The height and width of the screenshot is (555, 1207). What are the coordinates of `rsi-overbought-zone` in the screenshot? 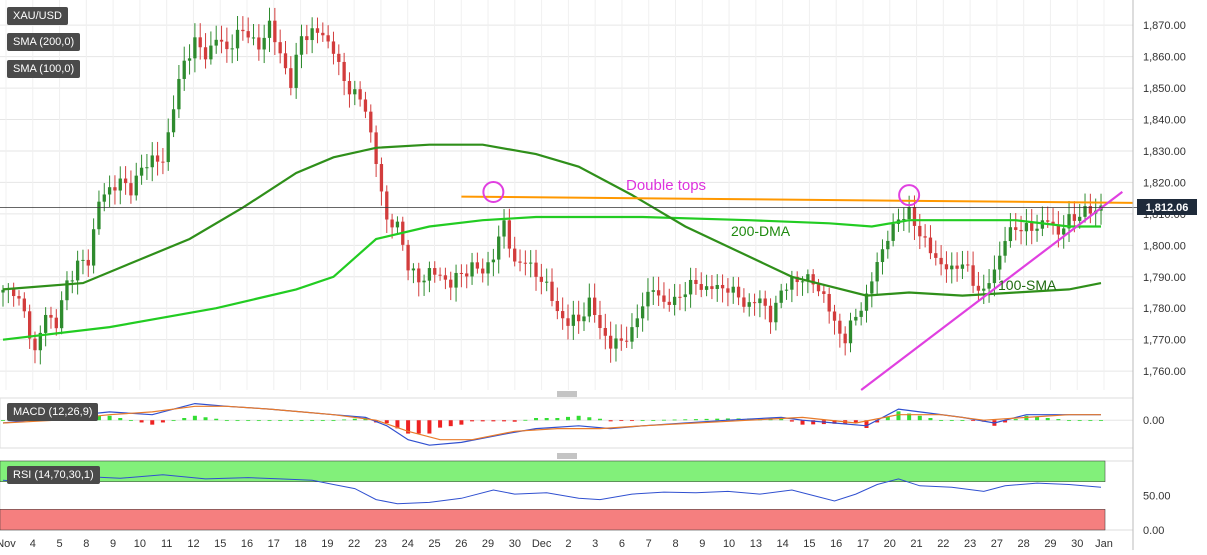 It's located at (553, 471).